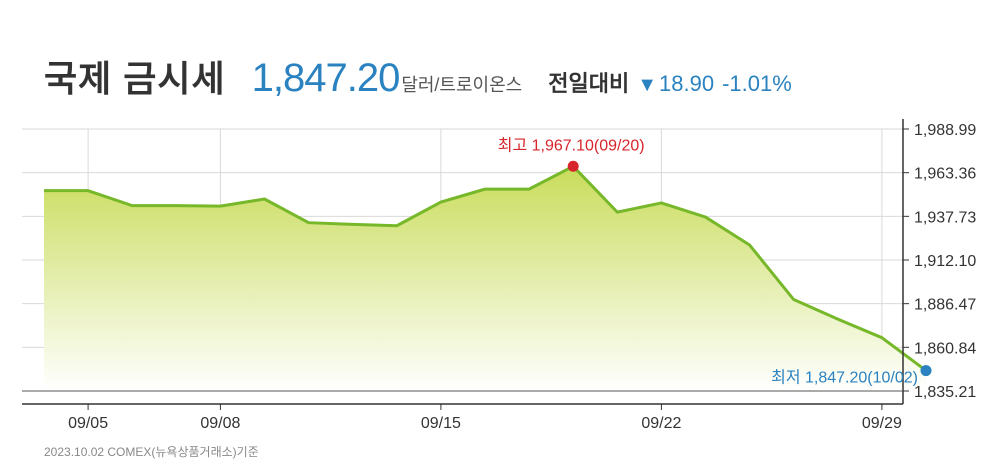 The height and width of the screenshot is (476, 1000). Describe the element at coordinates (945, 217) in the screenshot. I see `y-tick-label: 1,937.73` at that location.